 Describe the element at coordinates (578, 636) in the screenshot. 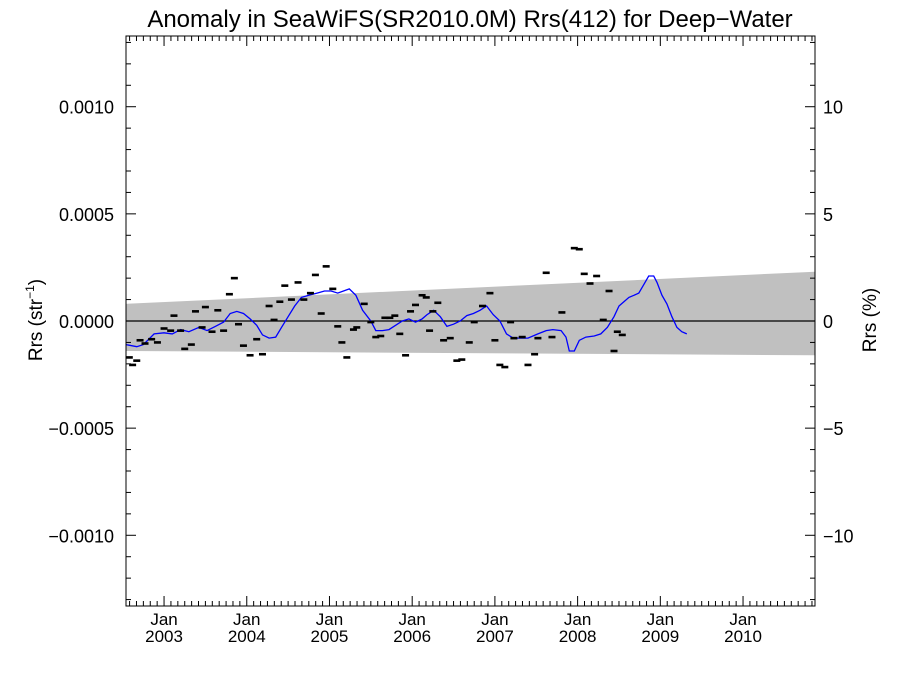

I see `x-tick-year-label: 2008` at that location.